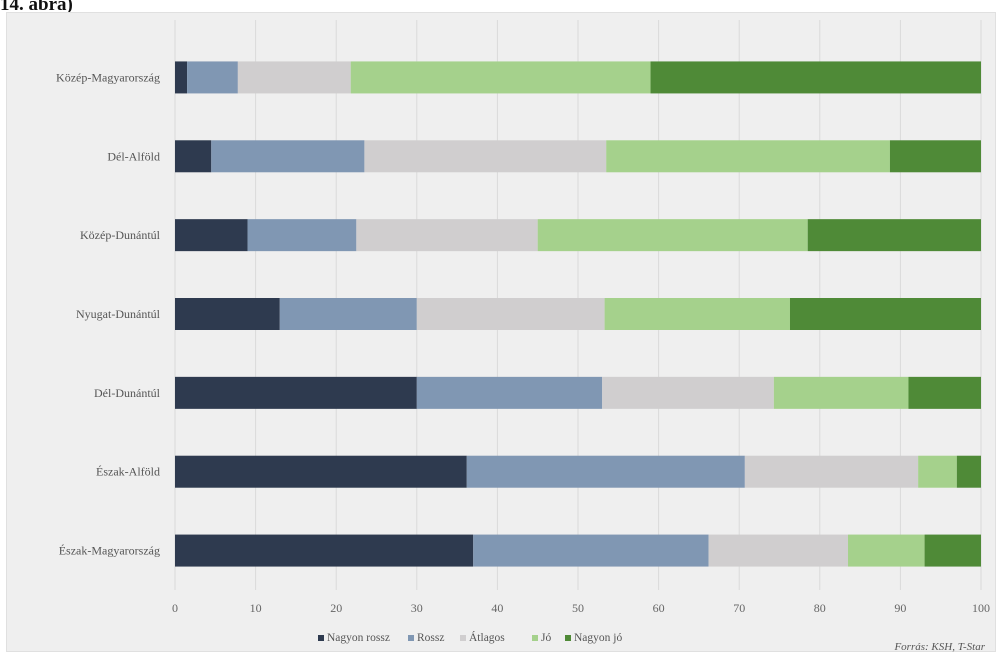 The width and height of the screenshot is (999, 655). I want to click on category-label: Közép-Dunántúl, so click(120, 235).